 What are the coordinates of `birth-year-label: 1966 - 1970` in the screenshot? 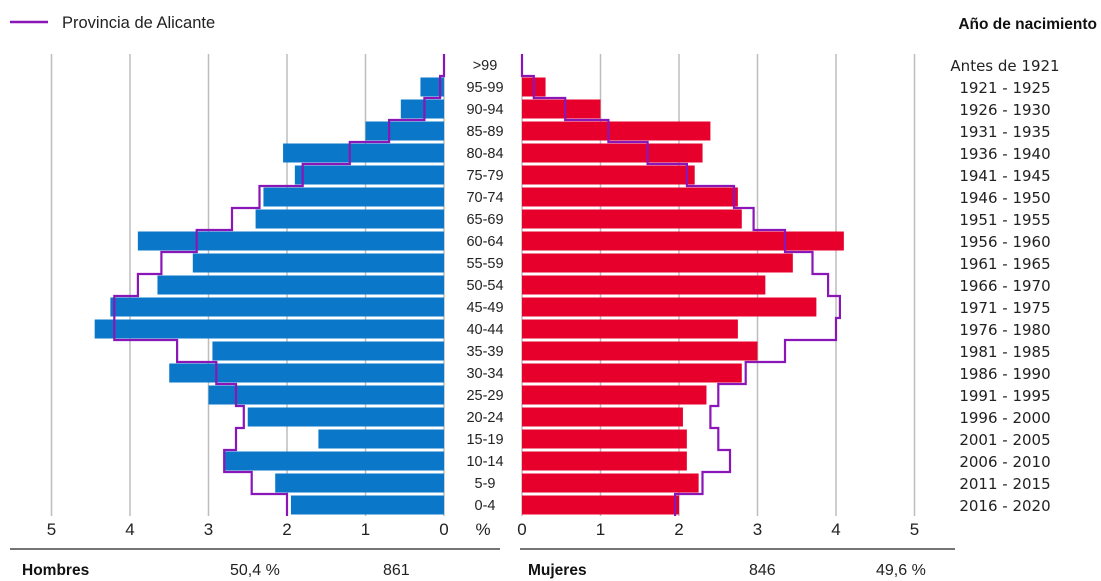 It's located at (1004, 286).